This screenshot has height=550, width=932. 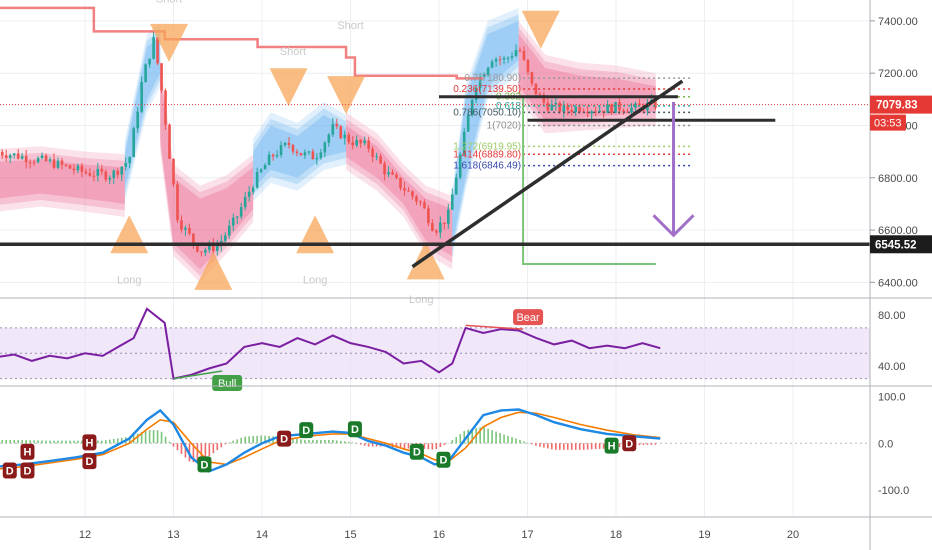 What do you see at coordinates (528, 317) in the screenshot?
I see `divergence-badge` at bounding box center [528, 317].